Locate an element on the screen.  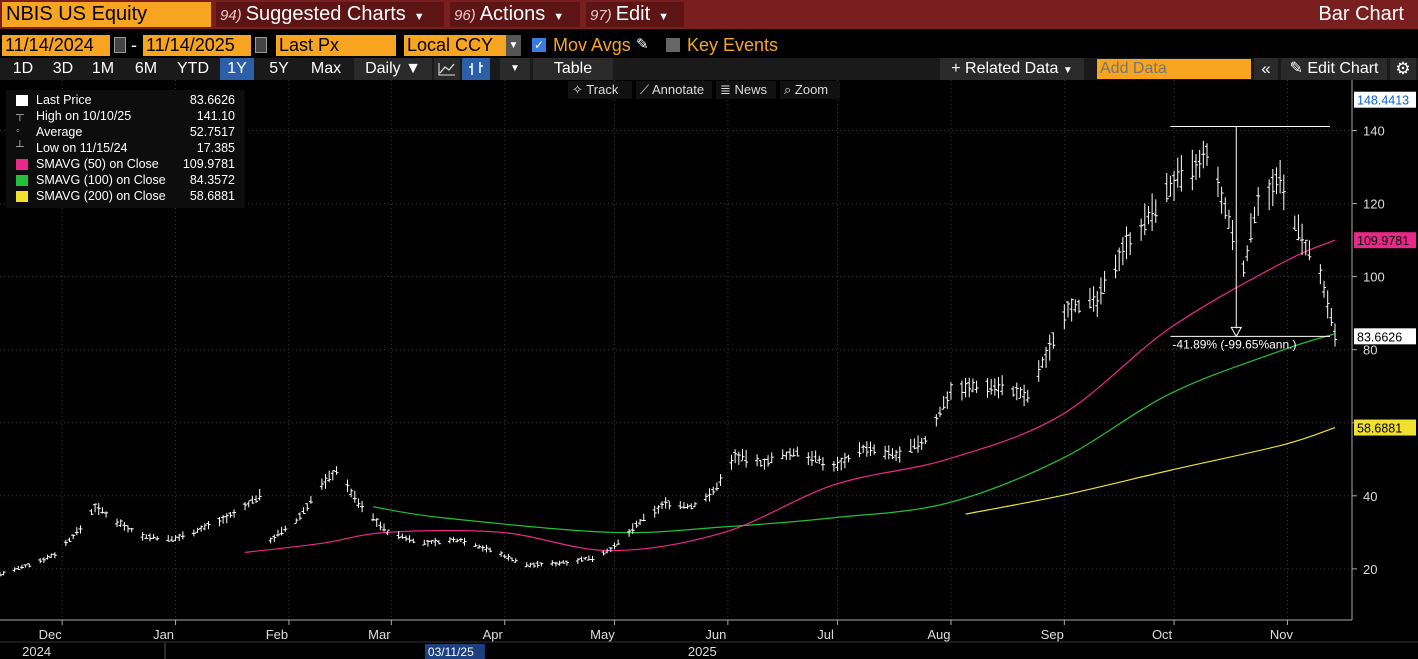
add-data-input is located at coordinates (1174, 69).